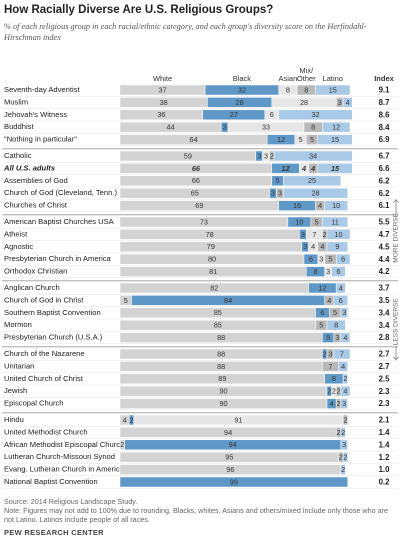 This screenshot has width=400, height=543. What do you see at coordinates (29, 167) in the screenshot?
I see `category-label: All U.S. adults` at bounding box center [29, 167].